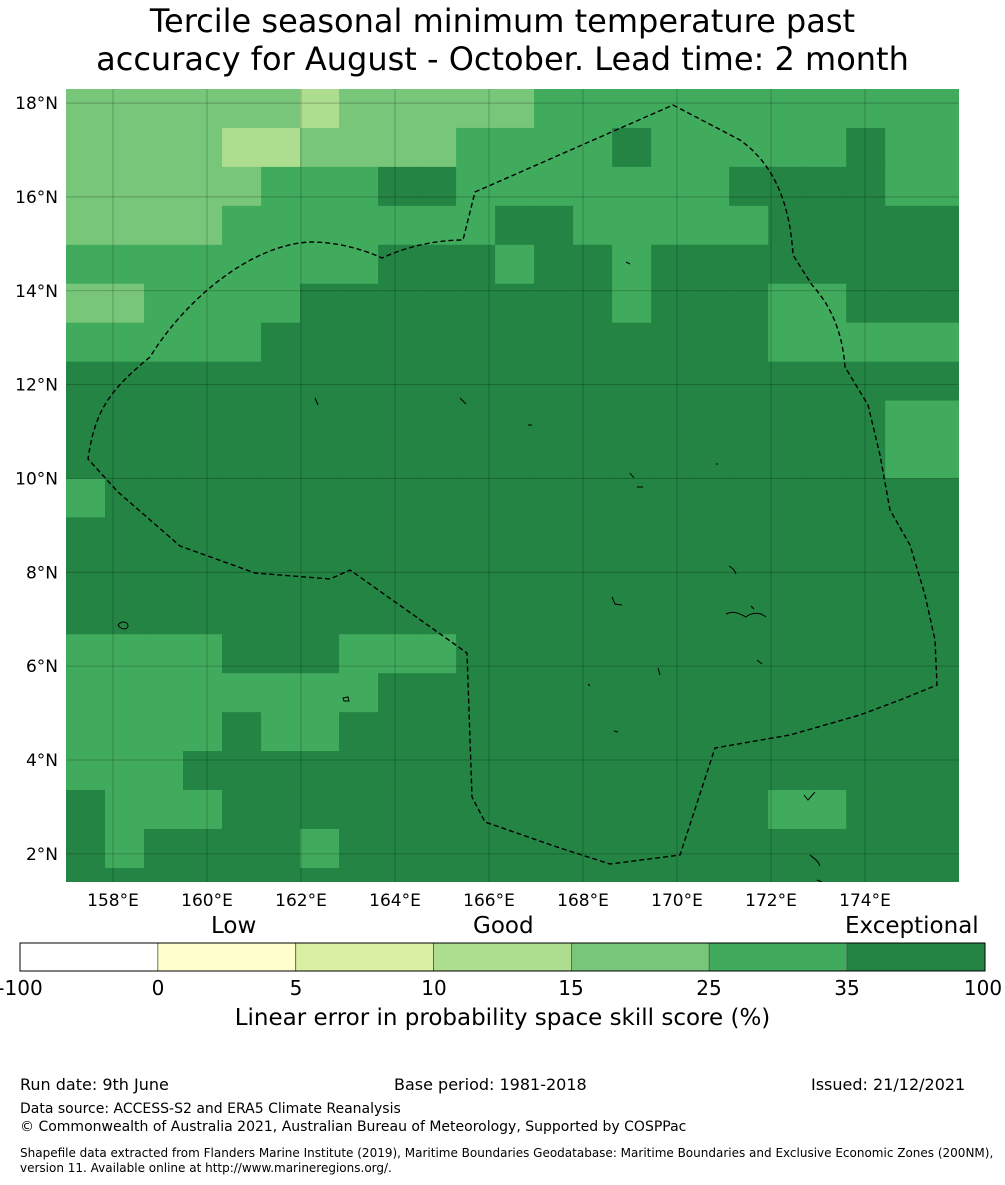 Image resolution: width=1005 pixels, height=1185 pixels. I want to click on longitude-label: 172°E, so click(771, 901).